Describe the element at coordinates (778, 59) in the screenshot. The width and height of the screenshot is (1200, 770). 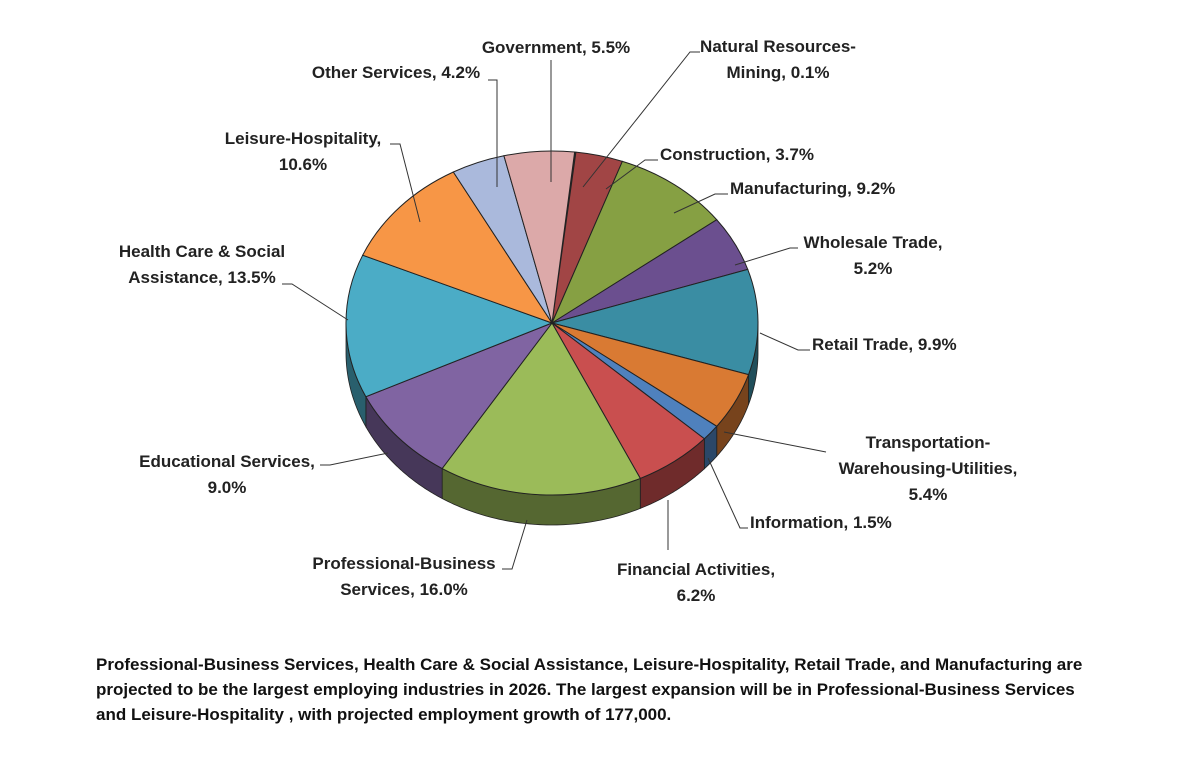
I see `label-natural-resources-mining: Natural Resources-Mining, 0.1%` at that location.